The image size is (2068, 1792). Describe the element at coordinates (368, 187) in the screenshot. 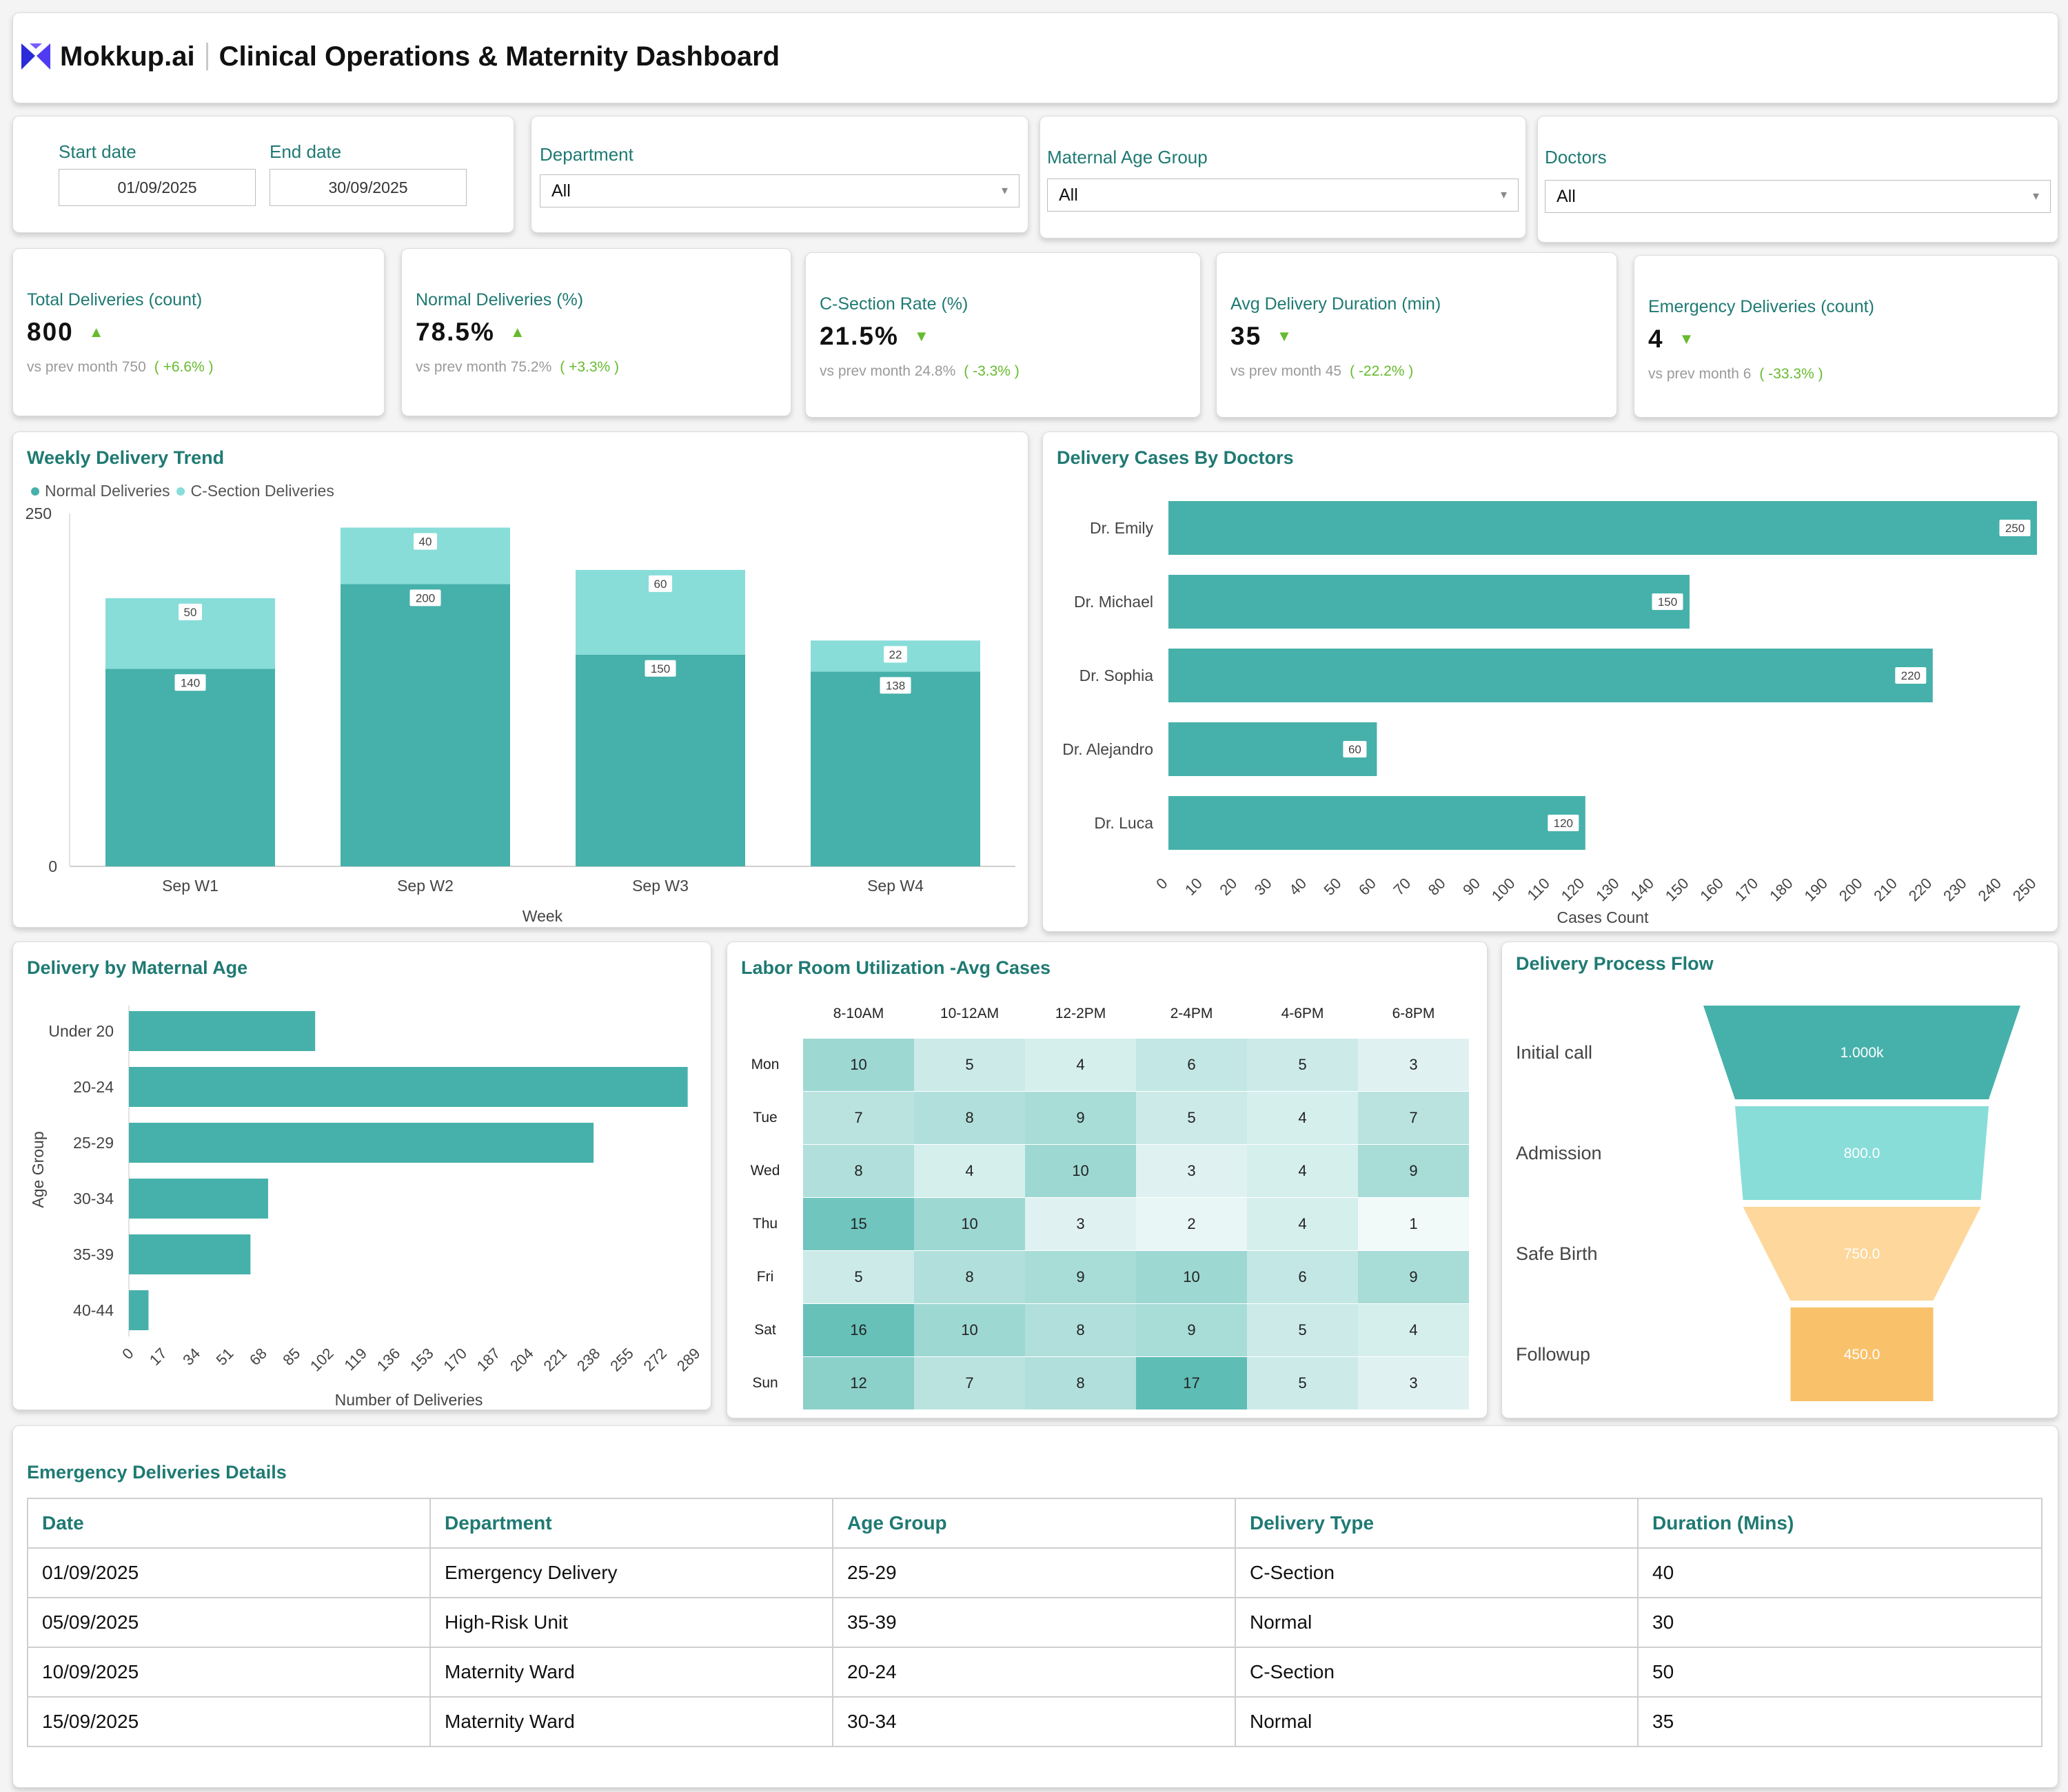

I see `end-date-input: 30/09/2025` at that location.